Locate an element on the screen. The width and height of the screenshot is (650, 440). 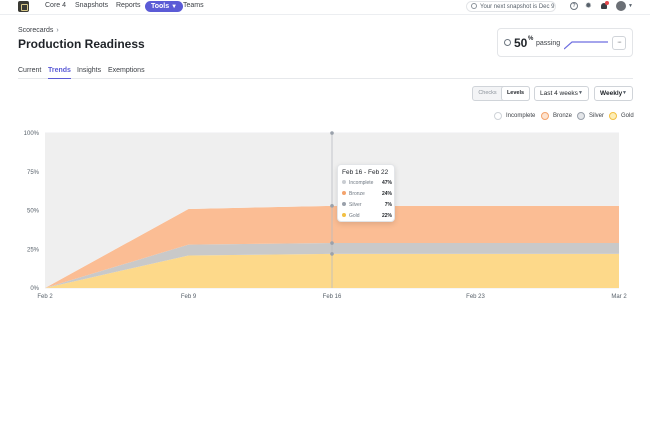
x-tick-label: Feb 9 is located at coordinates (189, 297).